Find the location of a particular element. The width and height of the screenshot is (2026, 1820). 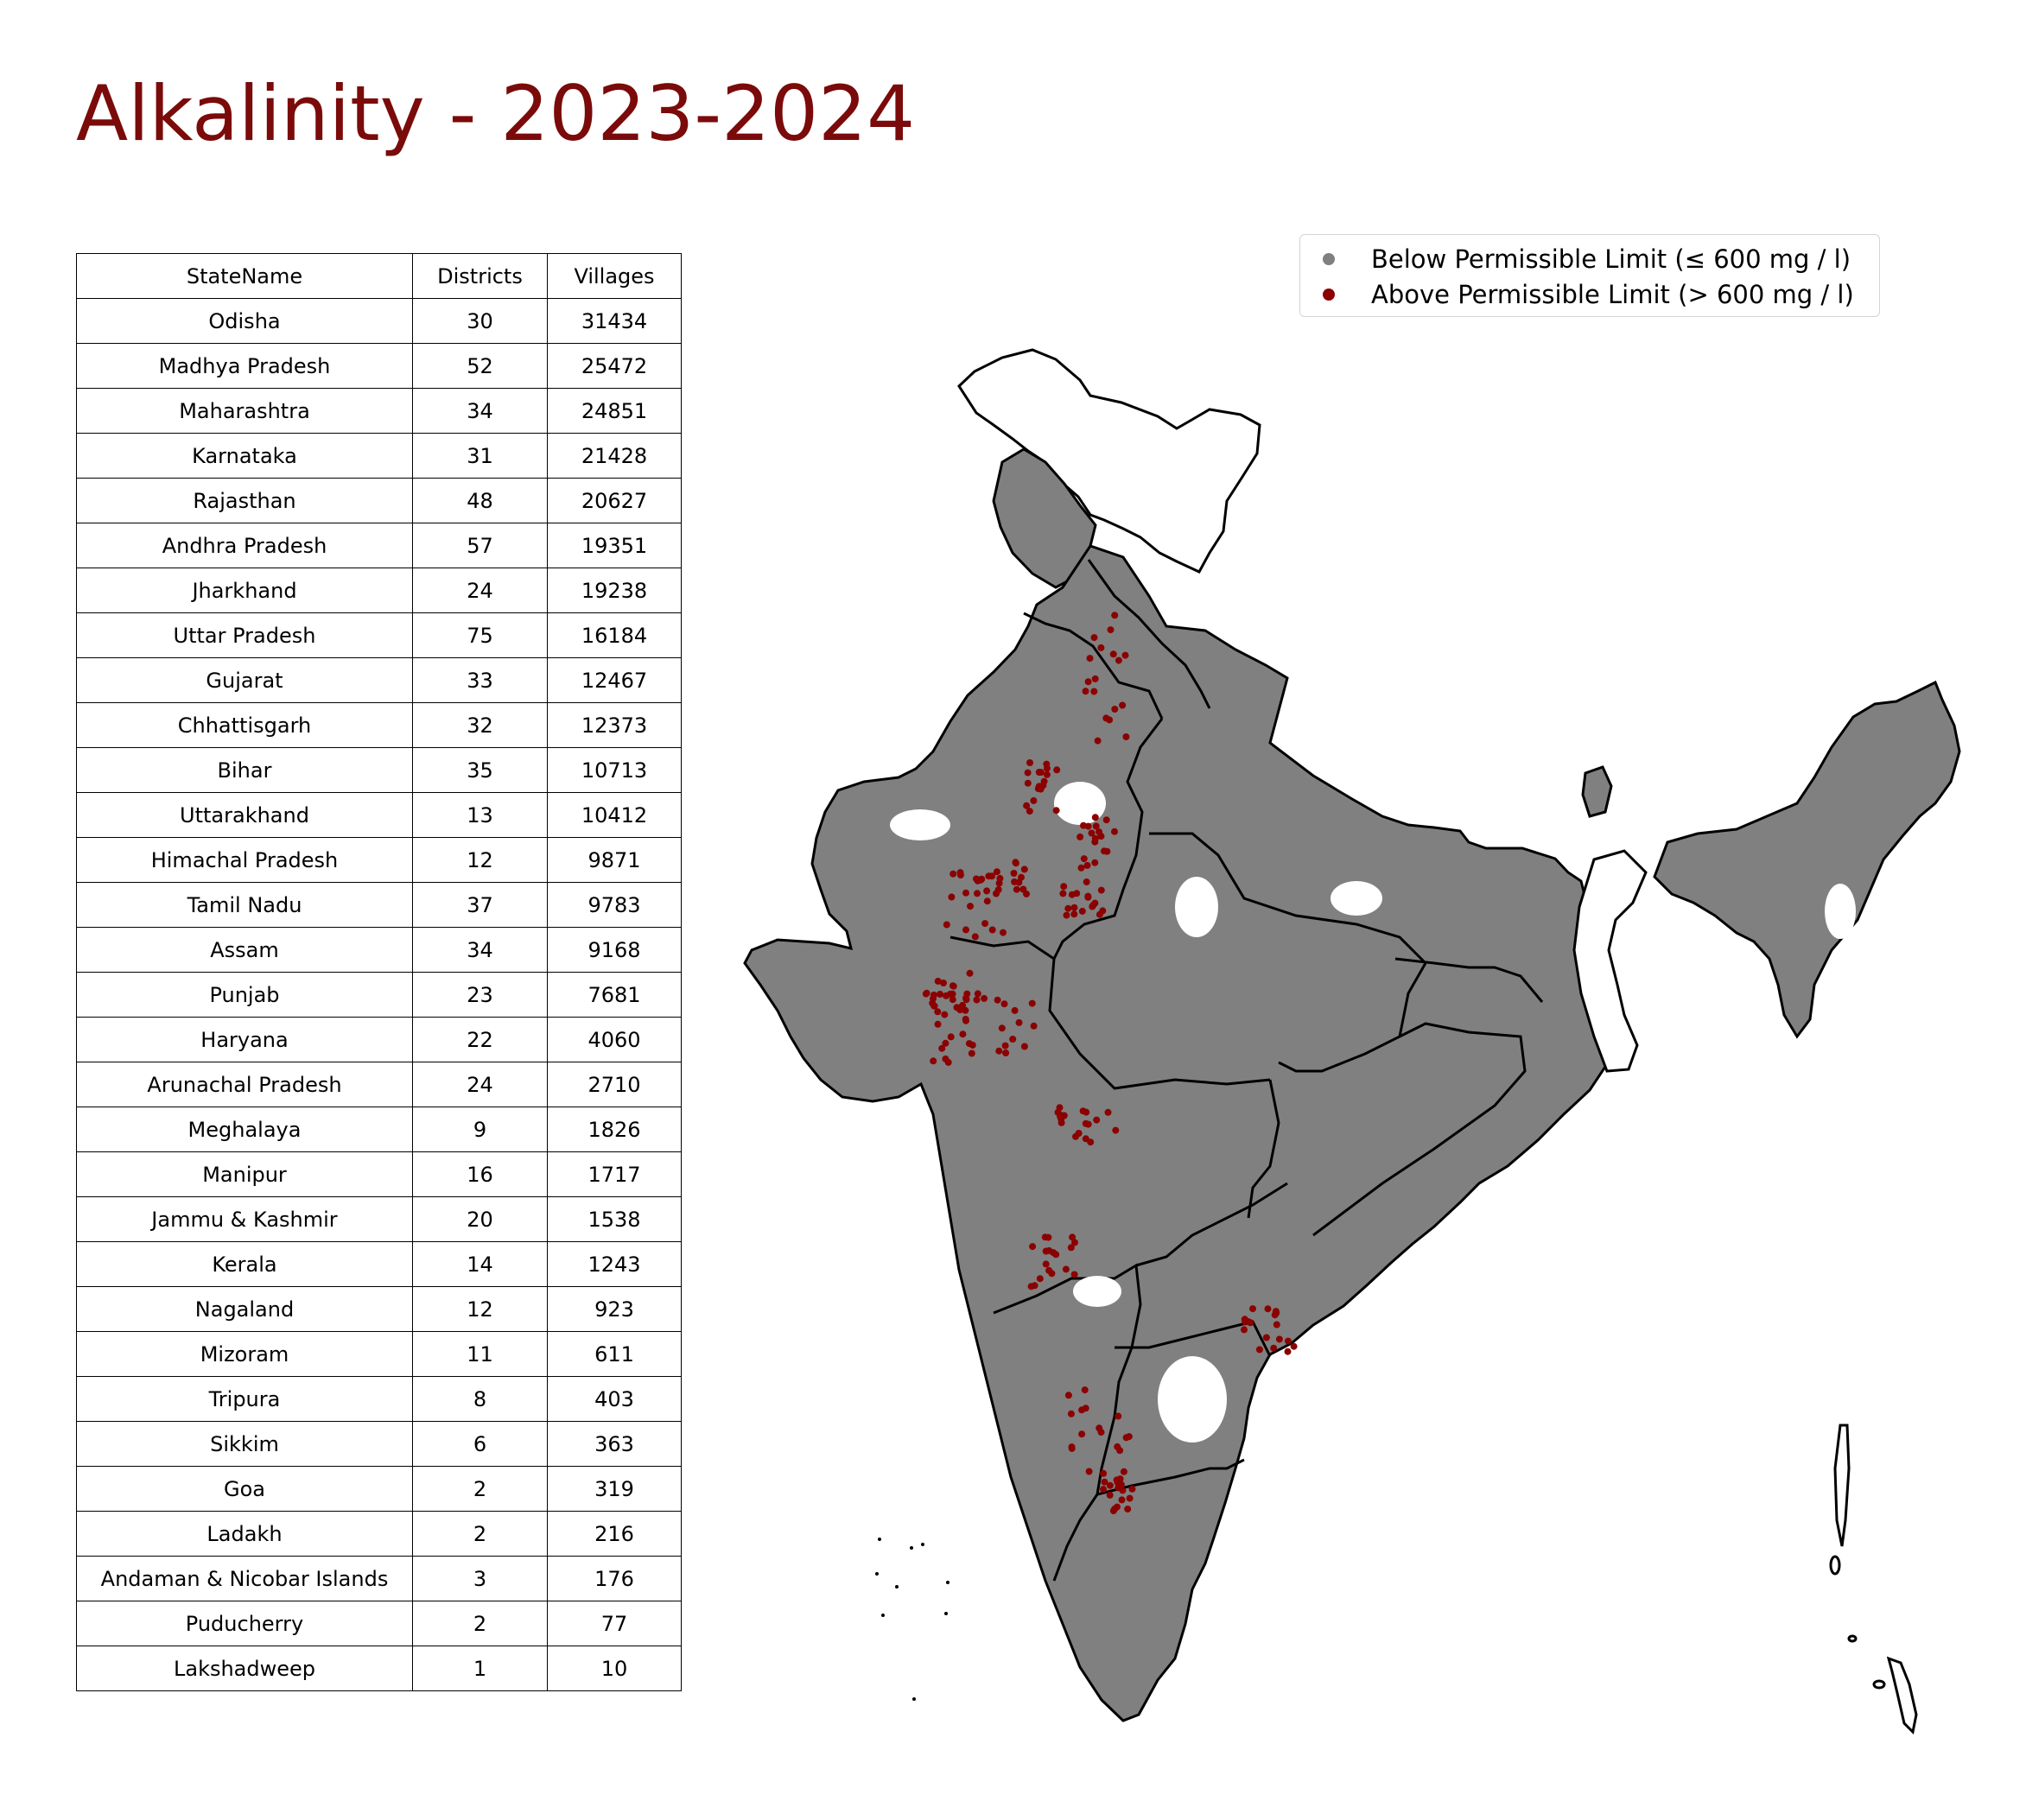

border-odisha is located at coordinates (1419, 1130).